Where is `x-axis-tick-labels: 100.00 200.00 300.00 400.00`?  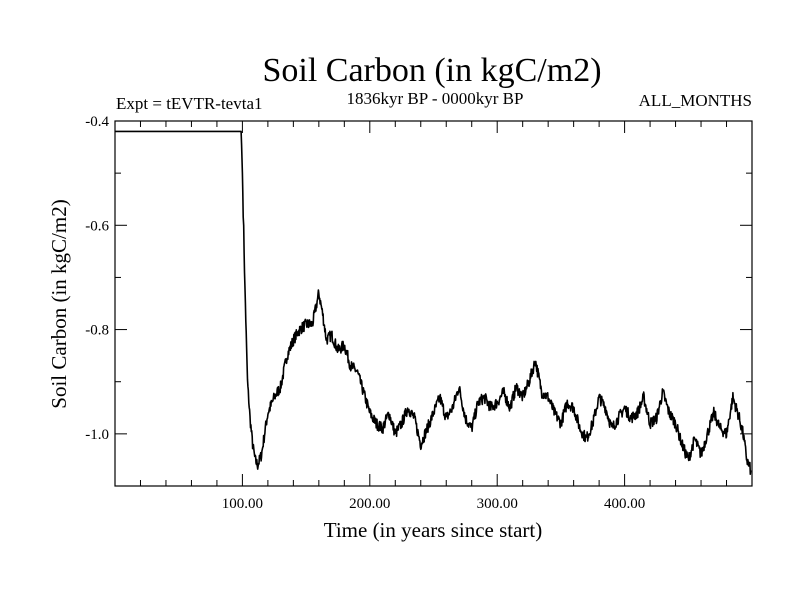
x-axis-tick-labels: 100.00 200.00 300.00 400.00 is located at coordinates (433, 504).